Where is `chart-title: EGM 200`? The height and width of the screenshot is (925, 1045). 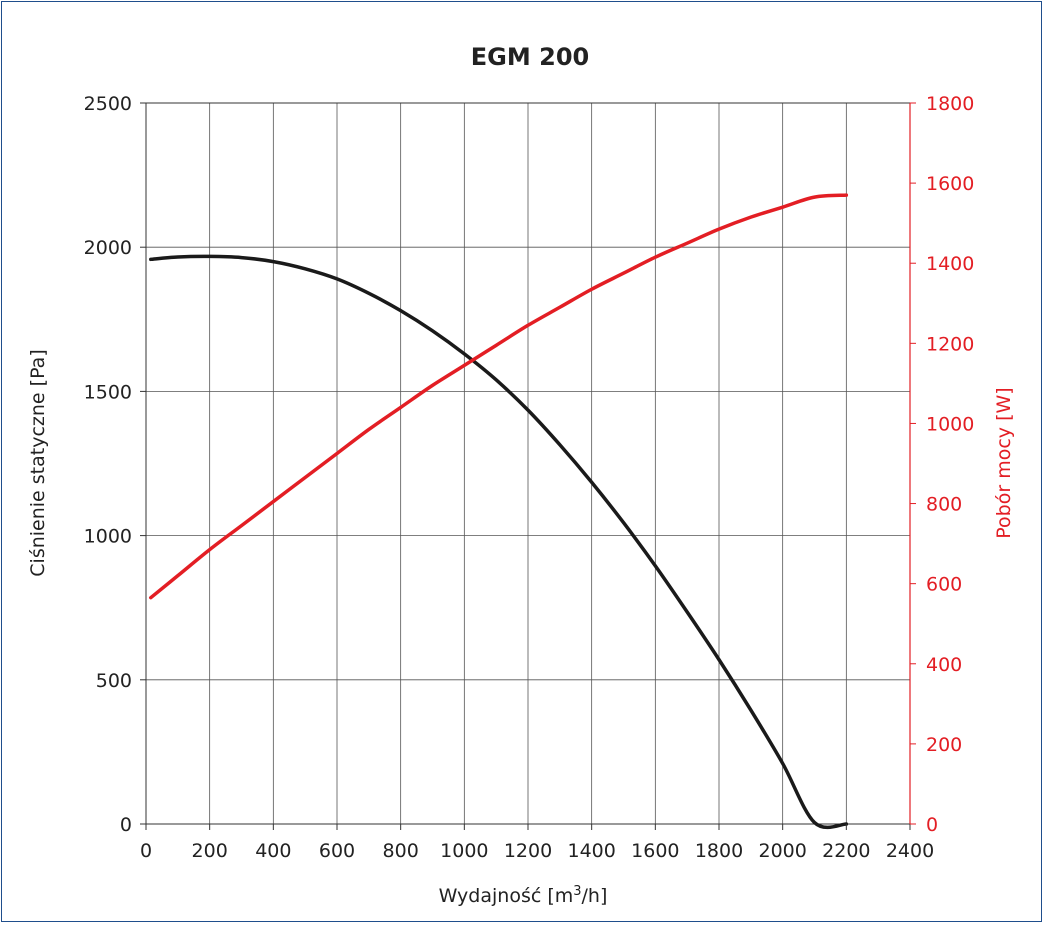
chart-title: EGM 200 is located at coordinates (530, 57).